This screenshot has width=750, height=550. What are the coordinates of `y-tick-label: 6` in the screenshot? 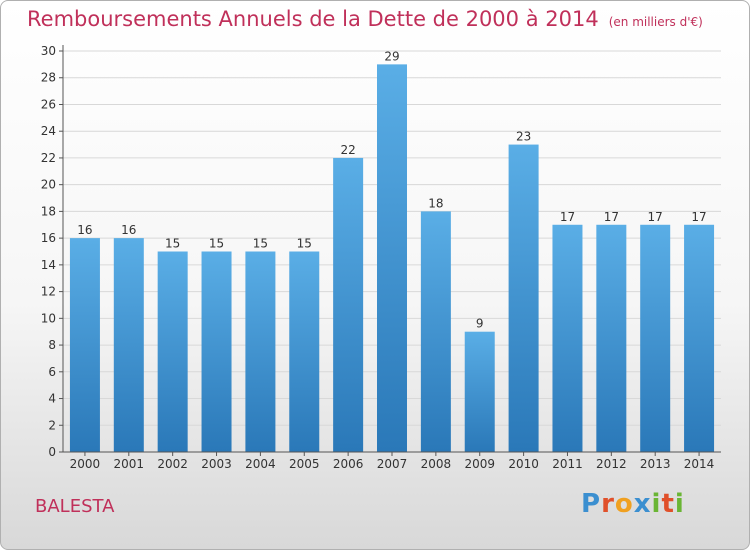 It's located at (52, 372).